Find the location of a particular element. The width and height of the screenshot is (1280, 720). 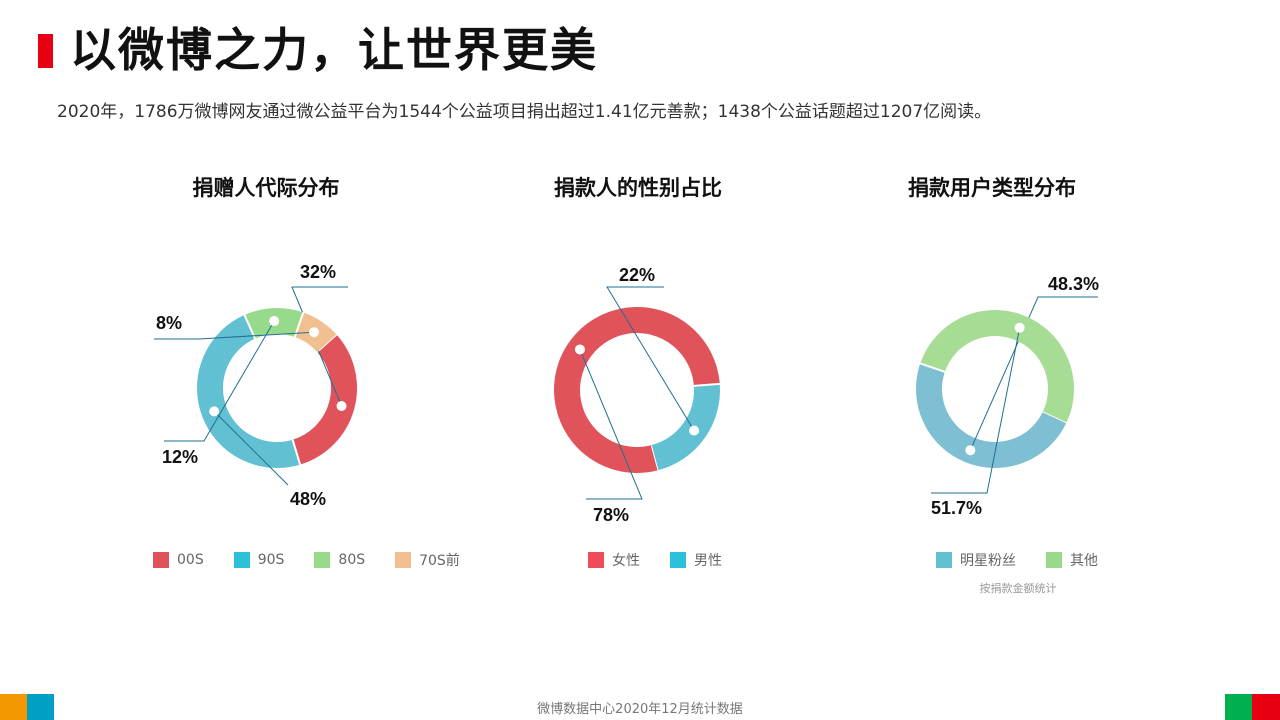

legend-item-others: 其他 is located at coordinates (1072, 560).